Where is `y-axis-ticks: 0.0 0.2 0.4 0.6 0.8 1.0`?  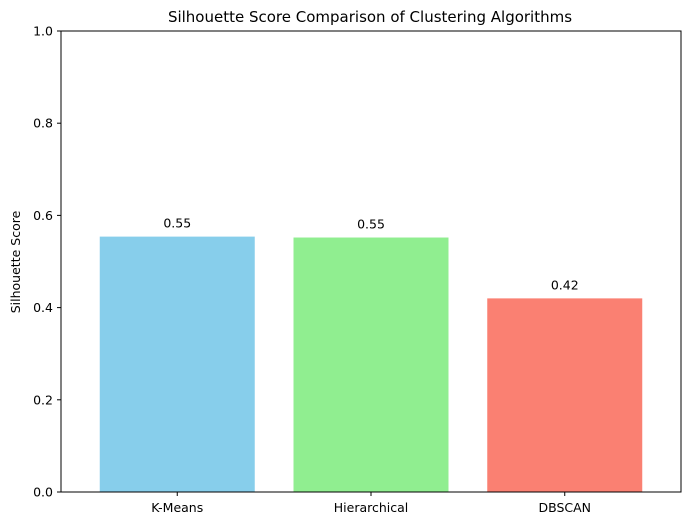
y-axis-ticks: 0.0 0.2 0.4 0.6 0.8 1.0 is located at coordinates (47, 262).